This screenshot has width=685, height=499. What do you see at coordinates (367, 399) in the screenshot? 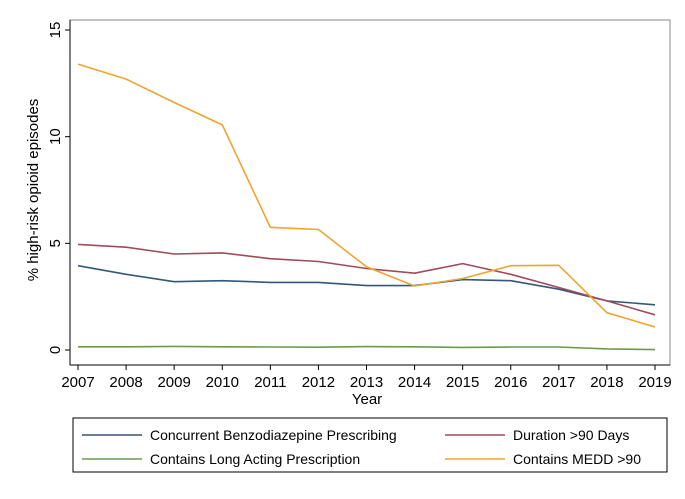
I see `x-axis-title: Year` at bounding box center [367, 399].